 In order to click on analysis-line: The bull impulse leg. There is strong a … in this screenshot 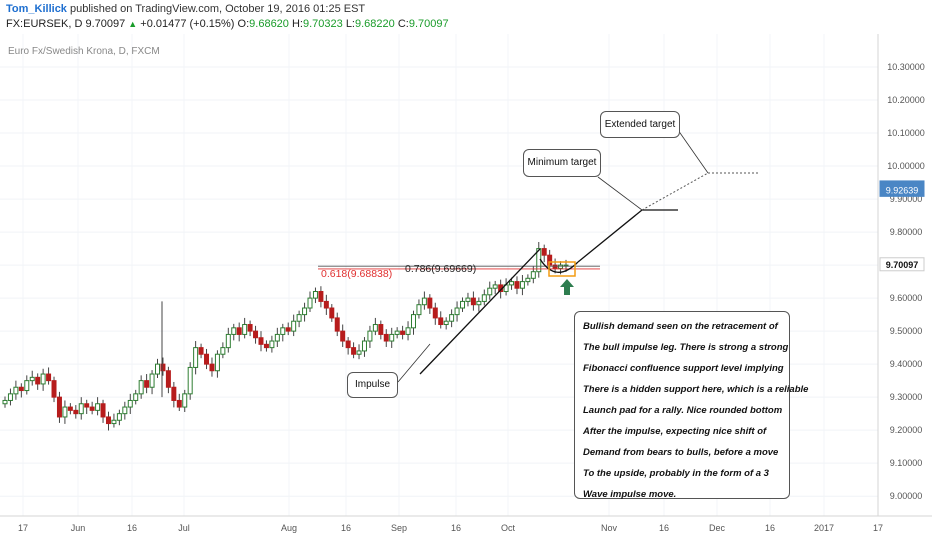, I will do `click(686, 347)`.